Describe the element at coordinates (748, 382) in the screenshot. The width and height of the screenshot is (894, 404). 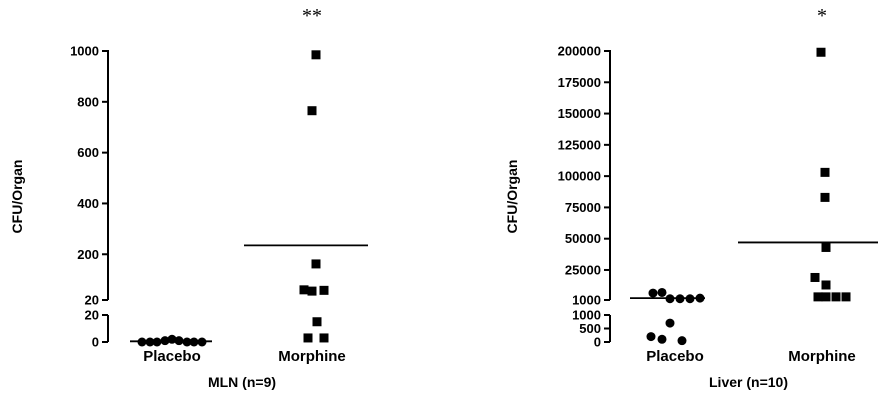
I see `x-axis-title: Liver (n=10)` at that location.